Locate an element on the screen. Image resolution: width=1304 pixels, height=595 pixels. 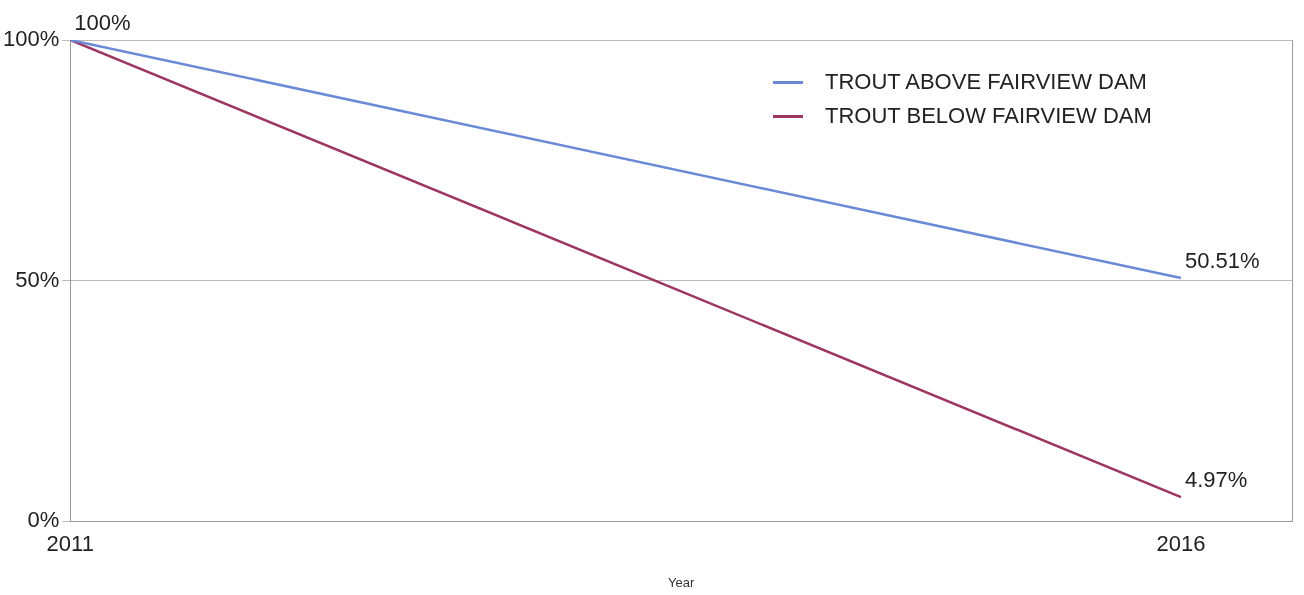
x-tick-label: 2016 is located at coordinates (1181, 544).